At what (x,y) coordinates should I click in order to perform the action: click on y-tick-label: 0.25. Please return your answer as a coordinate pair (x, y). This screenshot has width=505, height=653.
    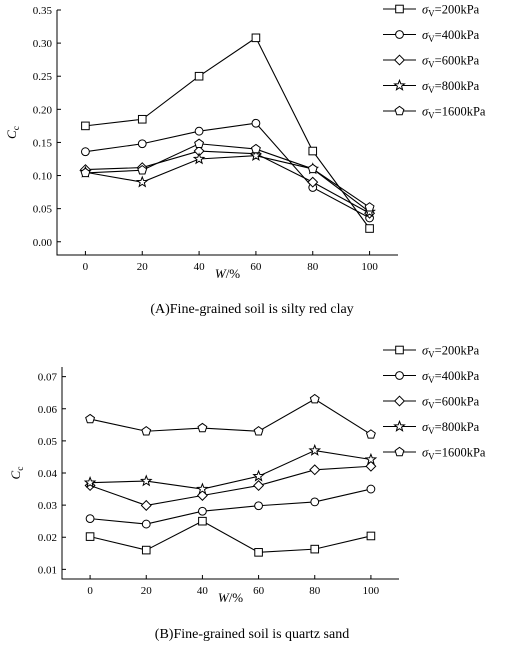
    Looking at the image, I should click on (43, 77).